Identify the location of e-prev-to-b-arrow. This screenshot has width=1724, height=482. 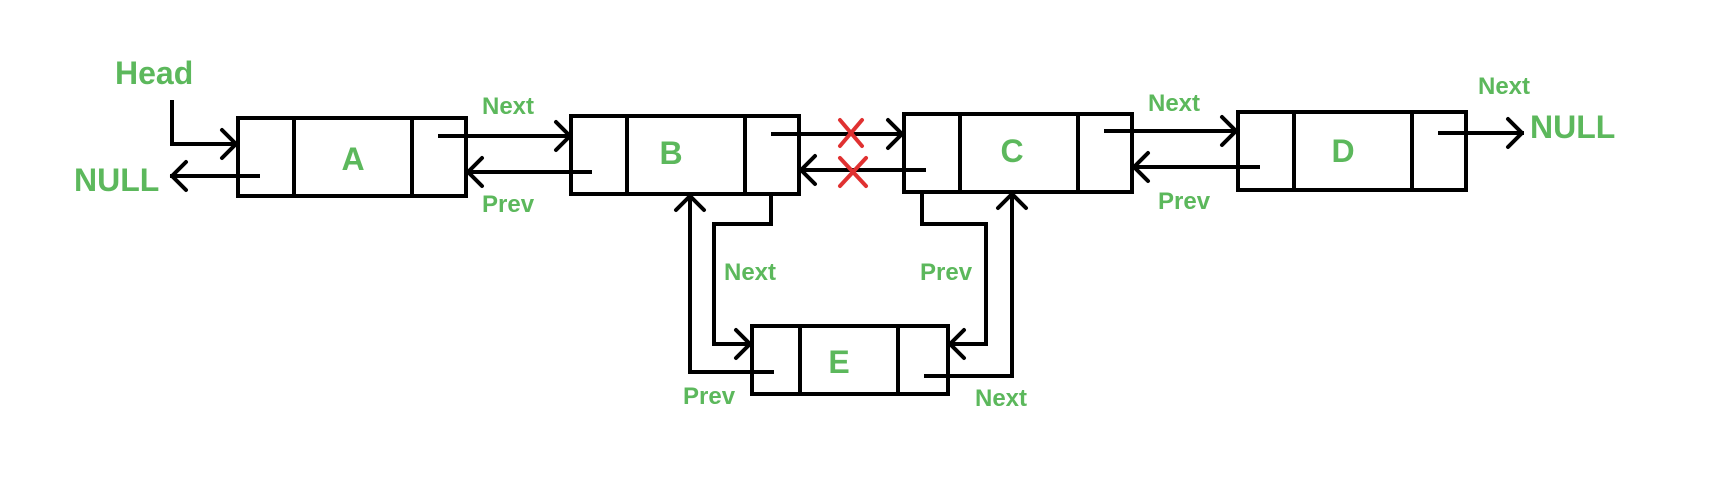
(724, 284).